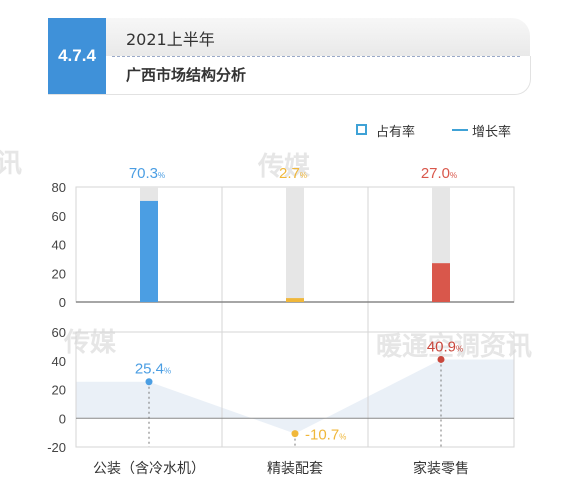 This screenshot has height=495, width=564. I want to click on section-header: 4.7.4 2021上半年 广西市场结构分析, so click(289, 56).